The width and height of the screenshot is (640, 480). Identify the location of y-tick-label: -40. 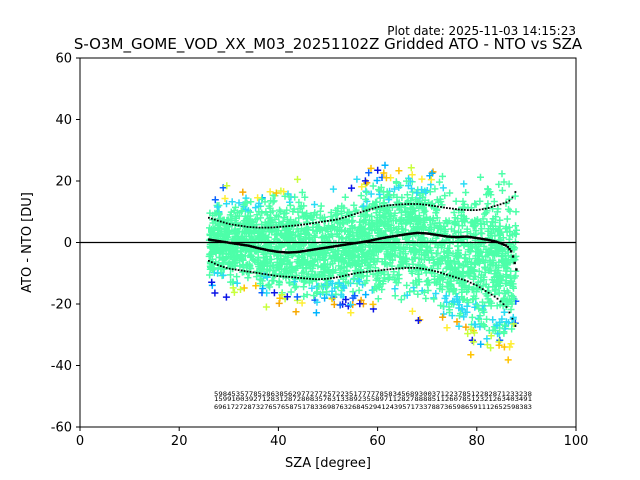
(61, 366).